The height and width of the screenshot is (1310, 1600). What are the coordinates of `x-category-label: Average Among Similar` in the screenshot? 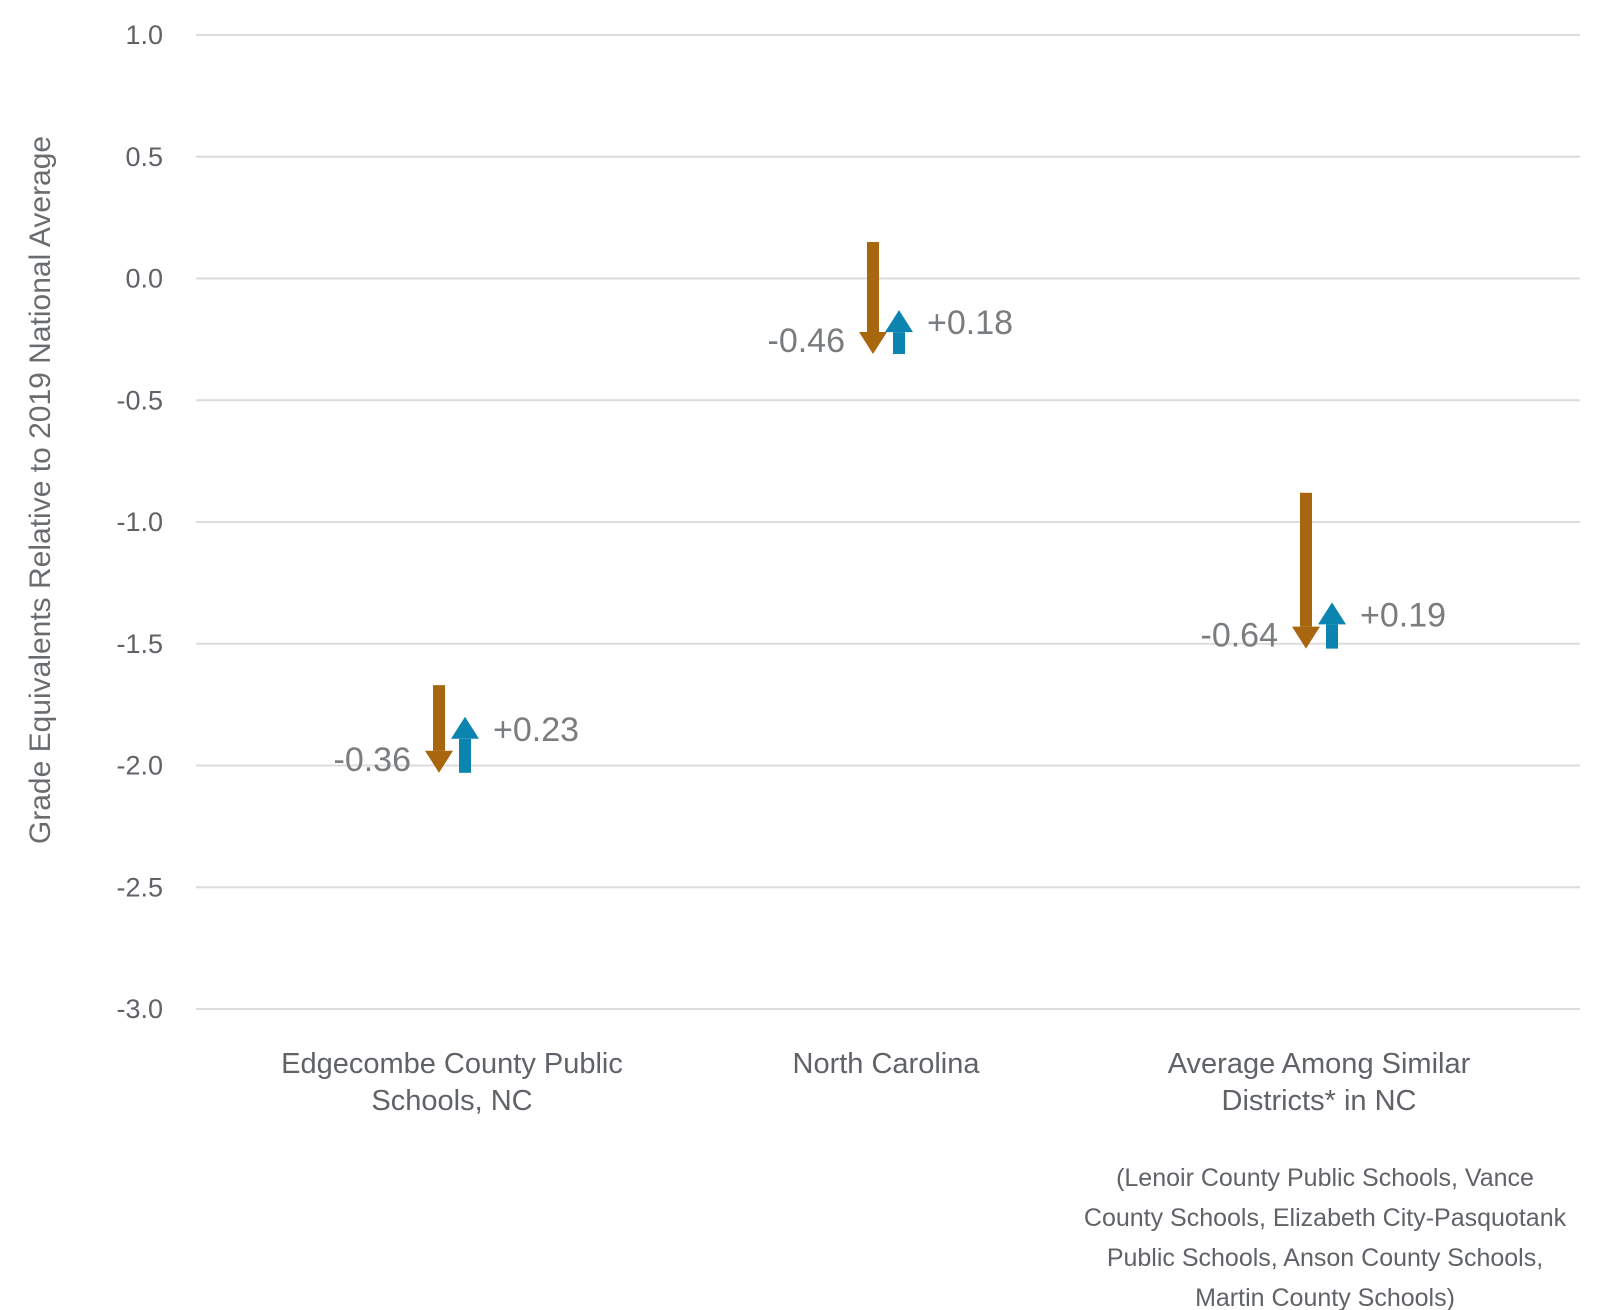 It's located at (1319, 1064).